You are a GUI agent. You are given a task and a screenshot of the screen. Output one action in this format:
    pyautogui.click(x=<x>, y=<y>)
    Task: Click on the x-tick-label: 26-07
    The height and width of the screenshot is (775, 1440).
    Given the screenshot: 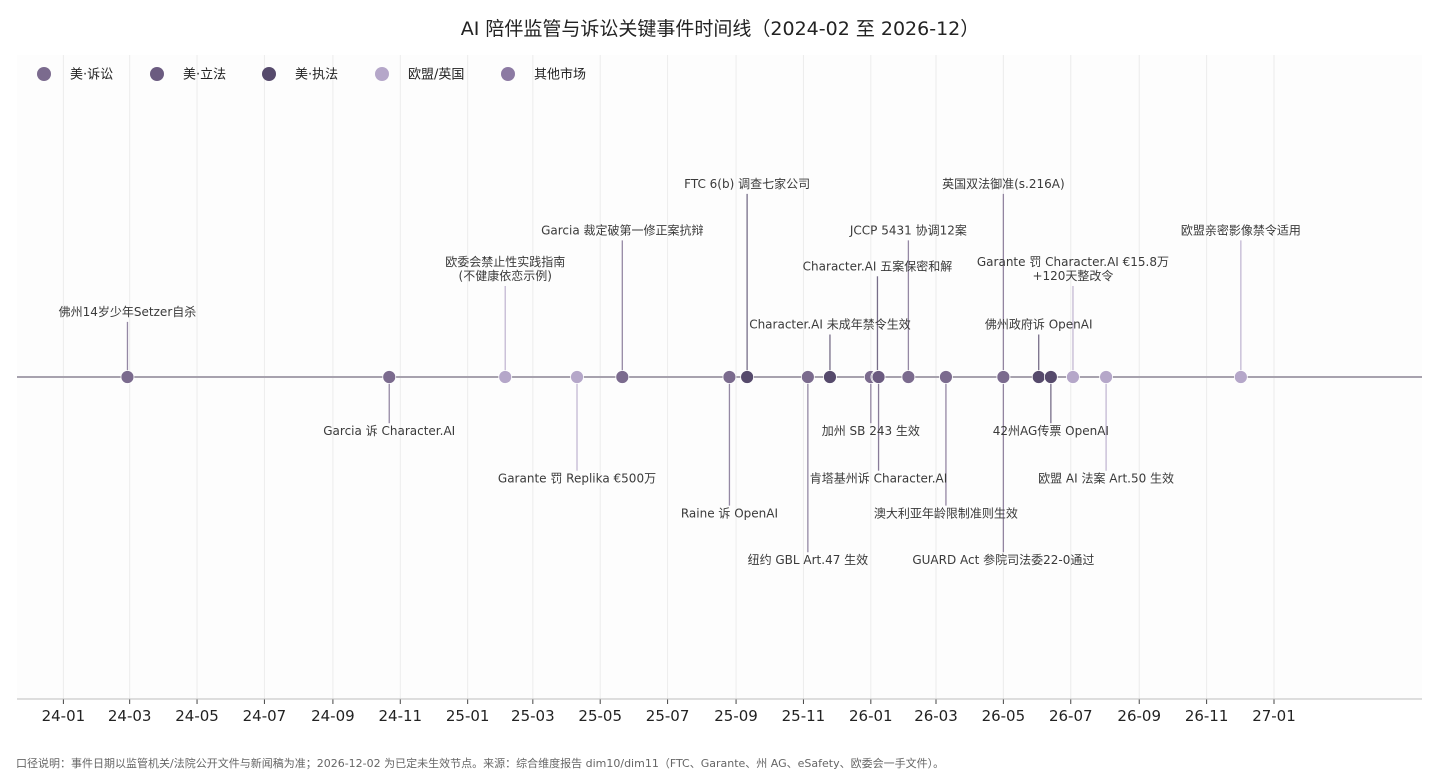 What is the action you would take?
    pyautogui.click(x=1071, y=716)
    